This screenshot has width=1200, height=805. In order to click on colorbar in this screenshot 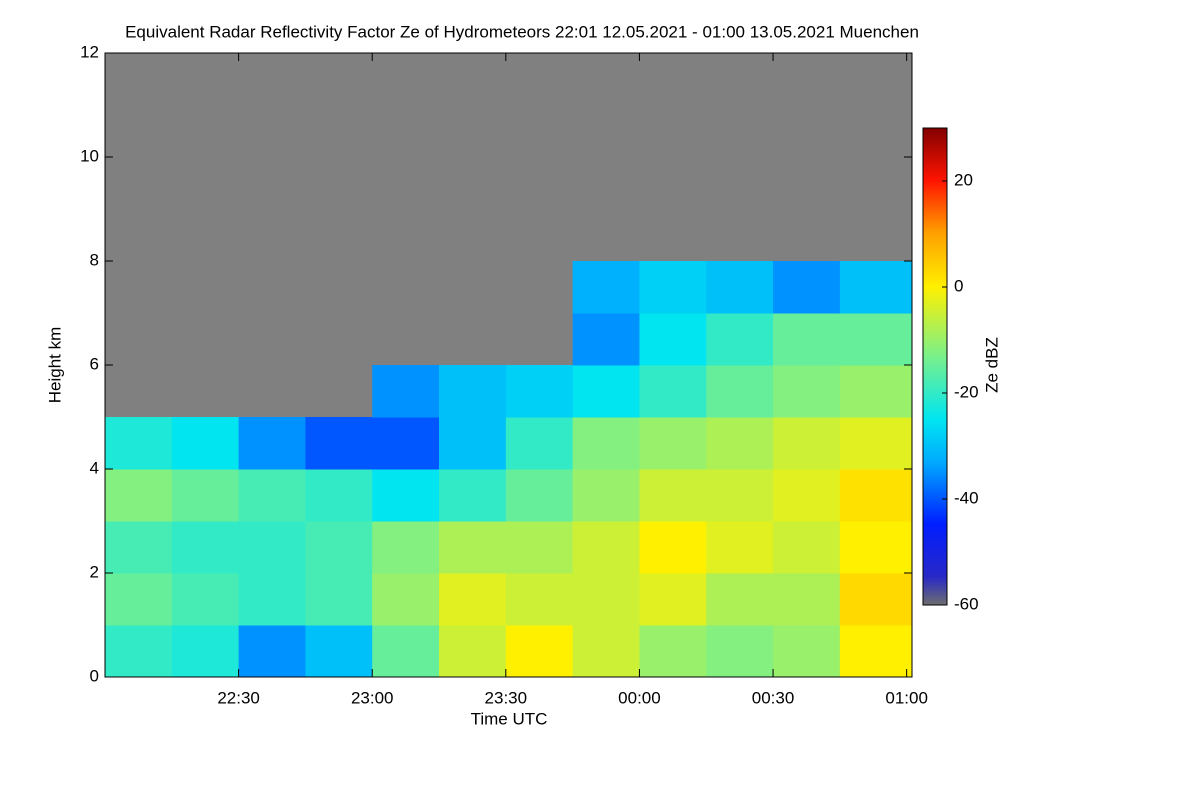, I will do `click(935, 366)`.